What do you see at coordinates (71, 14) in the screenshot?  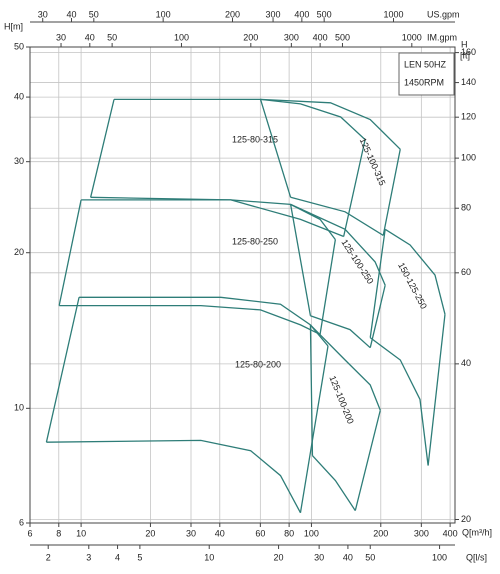 I see `x_usgpm-tick-label: 40` at bounding box center [71, 14].